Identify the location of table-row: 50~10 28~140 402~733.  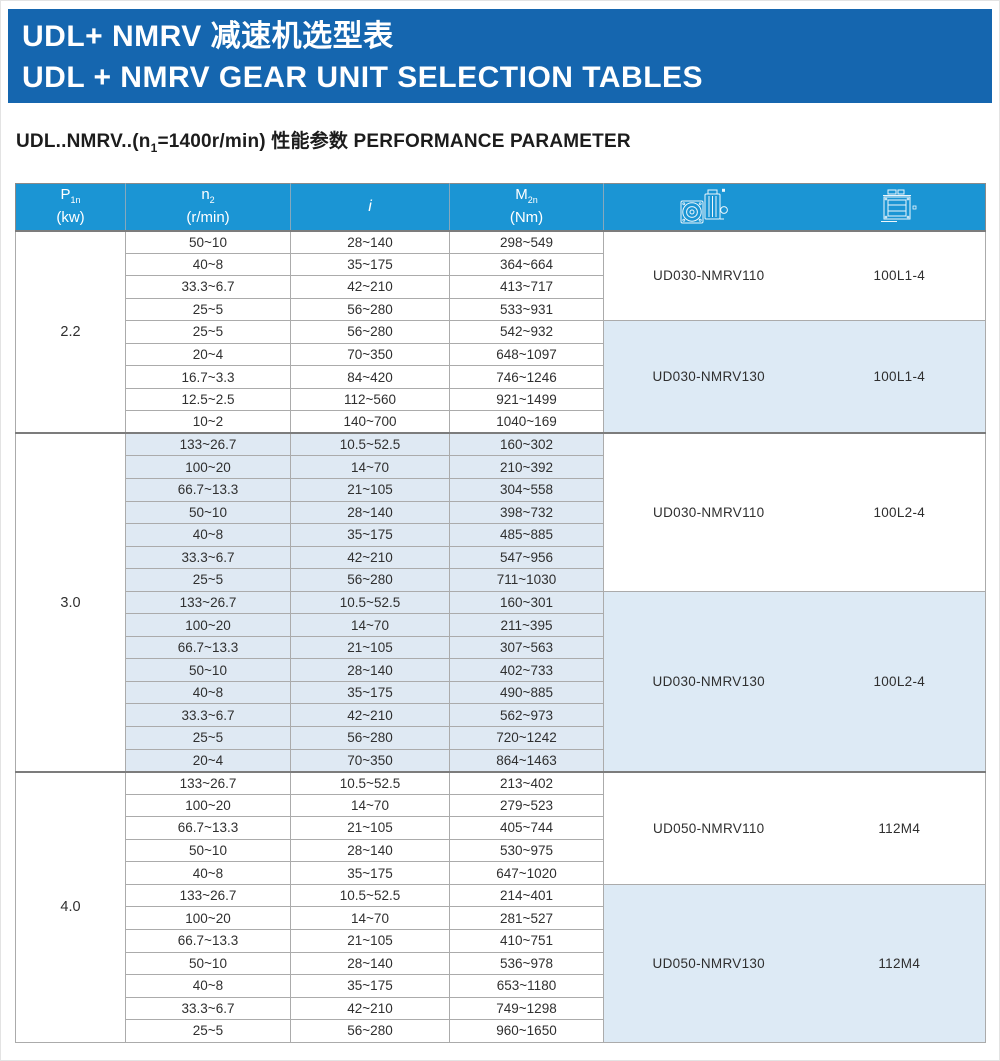
(501, 670).